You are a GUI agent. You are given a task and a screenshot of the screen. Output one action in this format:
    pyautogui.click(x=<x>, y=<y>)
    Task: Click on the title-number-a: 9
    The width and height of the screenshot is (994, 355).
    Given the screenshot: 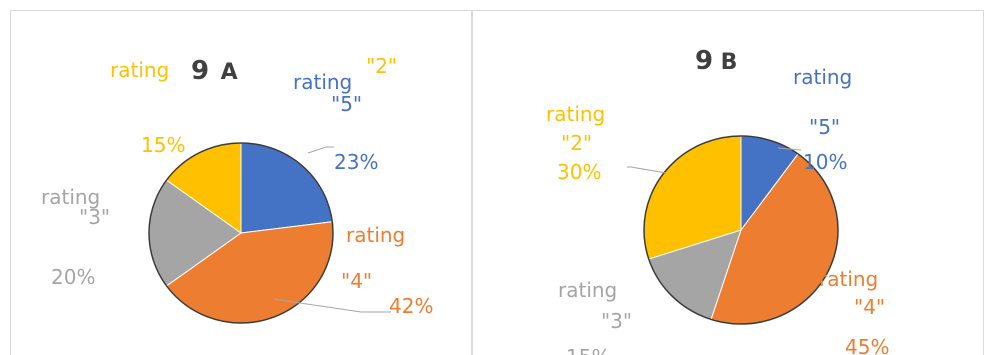 What is the action you would take?
    pyautogui.click(x=200, y=71)
    